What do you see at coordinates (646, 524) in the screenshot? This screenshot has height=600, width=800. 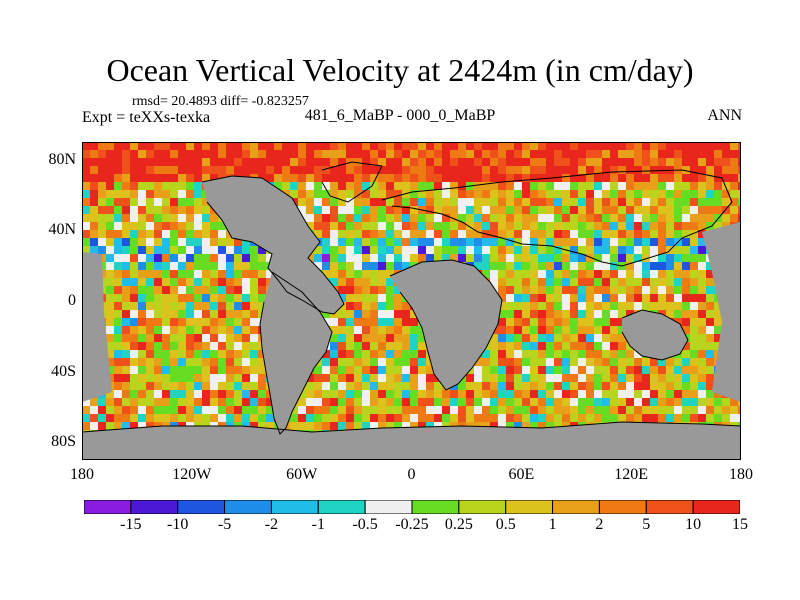 I see `colorbar-label: 5` at bounding box center [646, 524].